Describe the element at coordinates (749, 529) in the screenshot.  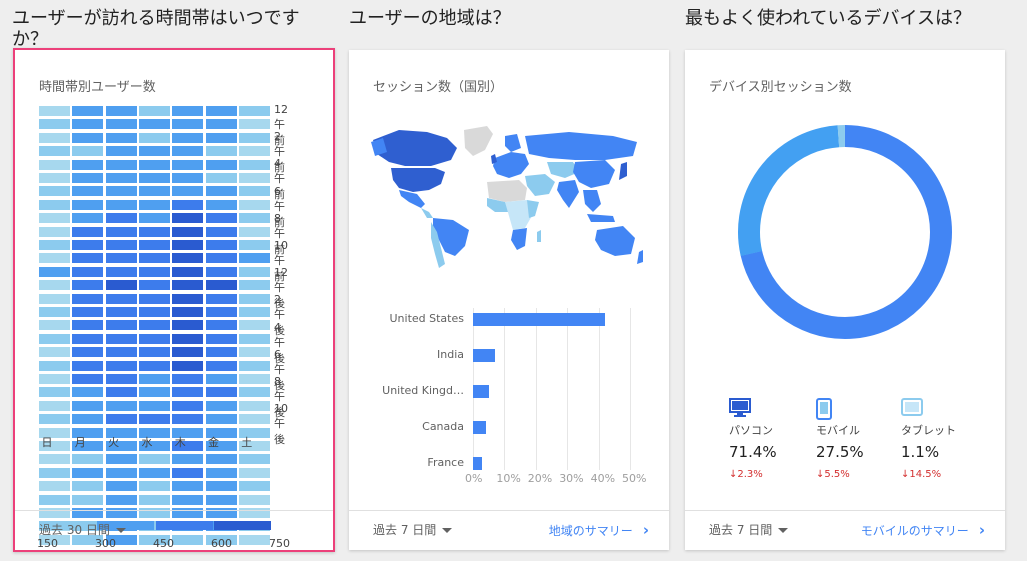
I see `date-range-dropdown: 過去 7 日間` at that location.